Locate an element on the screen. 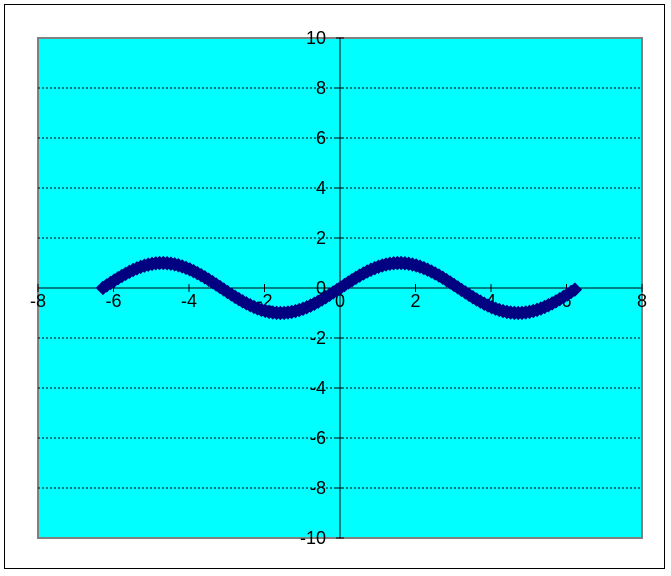 This screenshot has height=576, width=671. x-tick-label: -6 is located at coordinates (113, 301).